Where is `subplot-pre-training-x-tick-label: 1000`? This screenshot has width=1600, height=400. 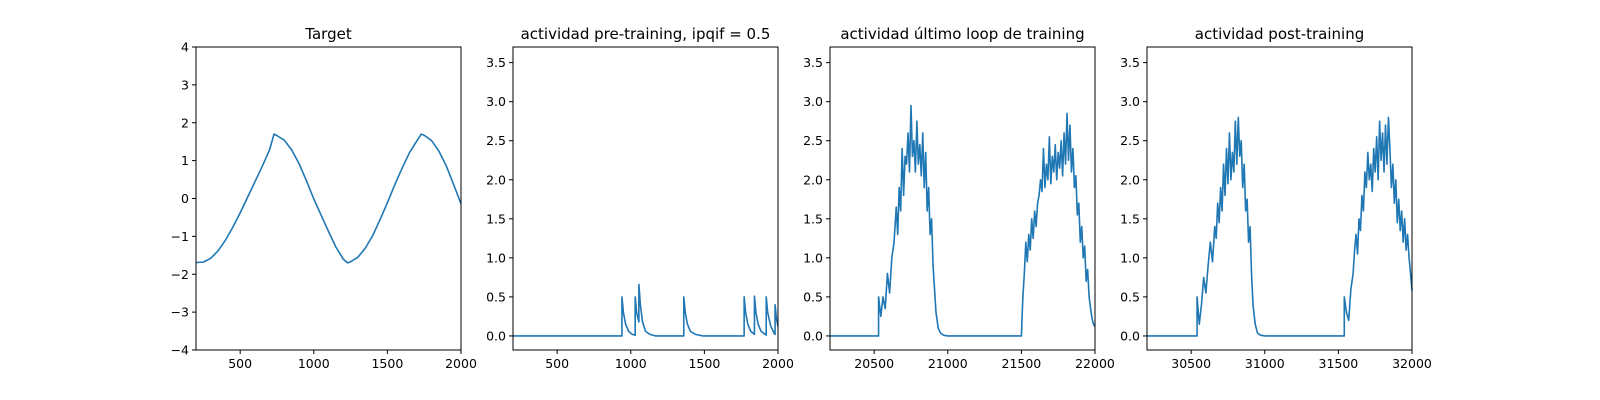
subplot-pre-training-x-tick-label: 1000 is located at coordinates (631, 363).